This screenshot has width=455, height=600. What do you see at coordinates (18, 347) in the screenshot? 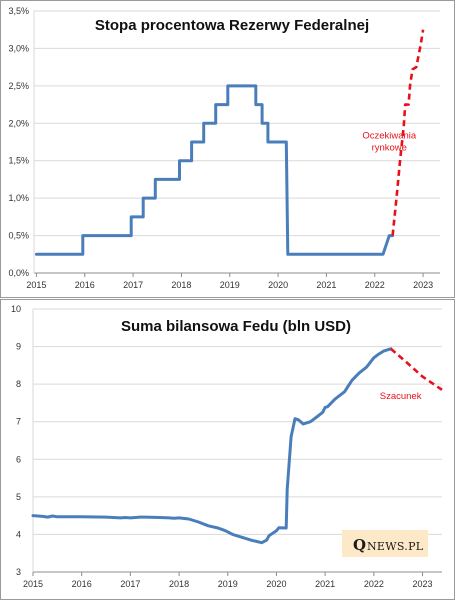
I see `c1-y-tick-label: 9` at bounding box center [18, 347].